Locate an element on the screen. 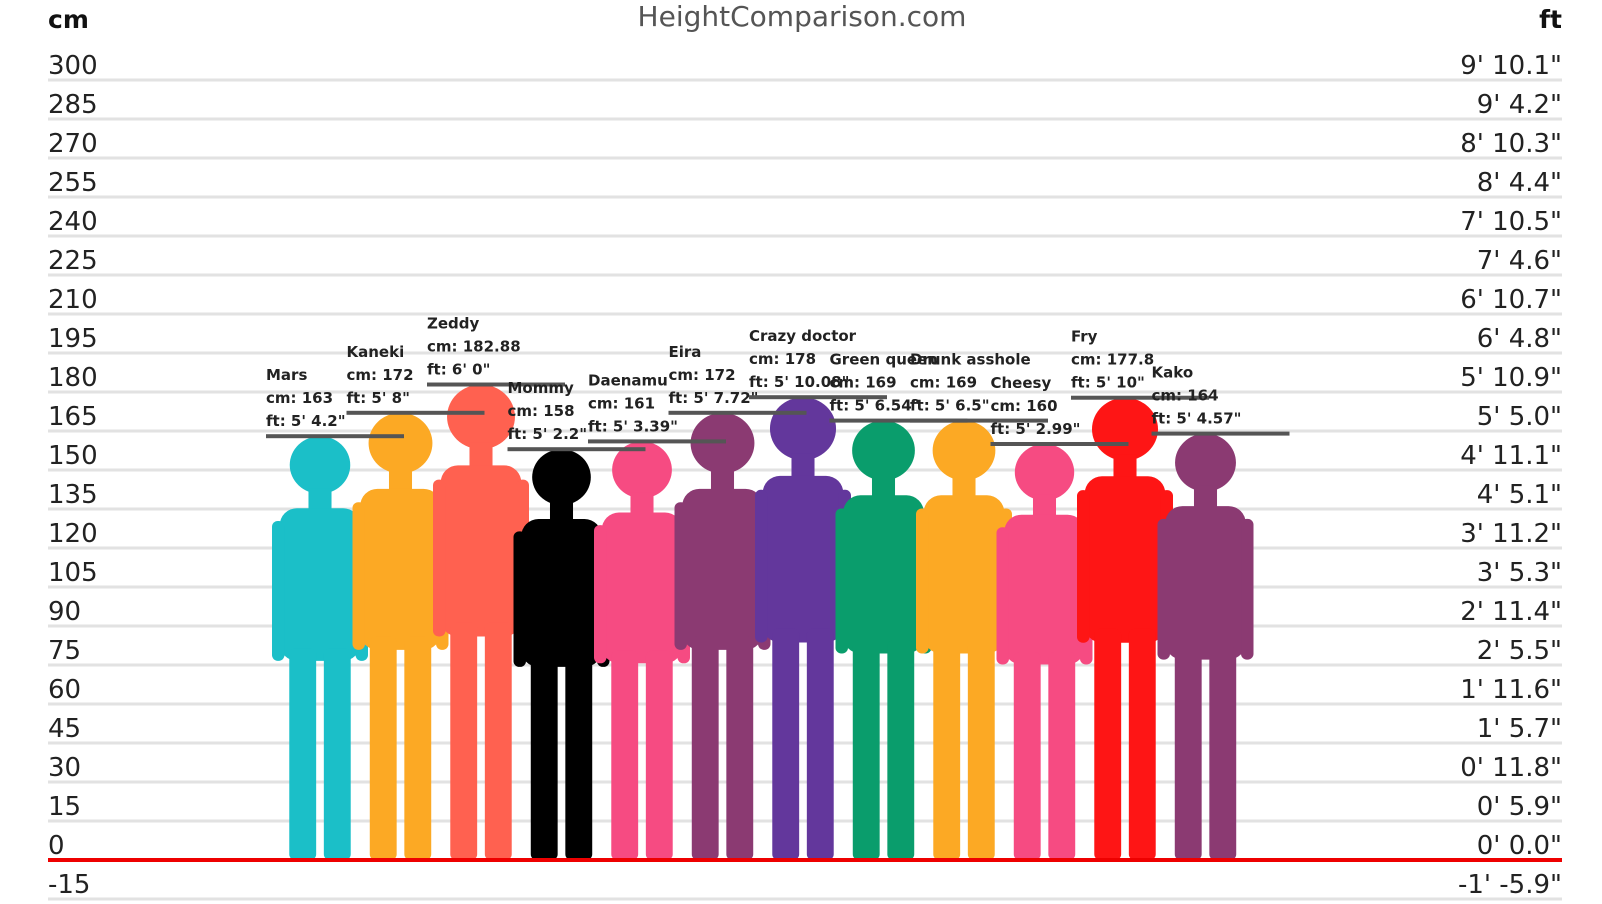 The image size is (1602, 904). ground-line is located at coordinates (805, 860).